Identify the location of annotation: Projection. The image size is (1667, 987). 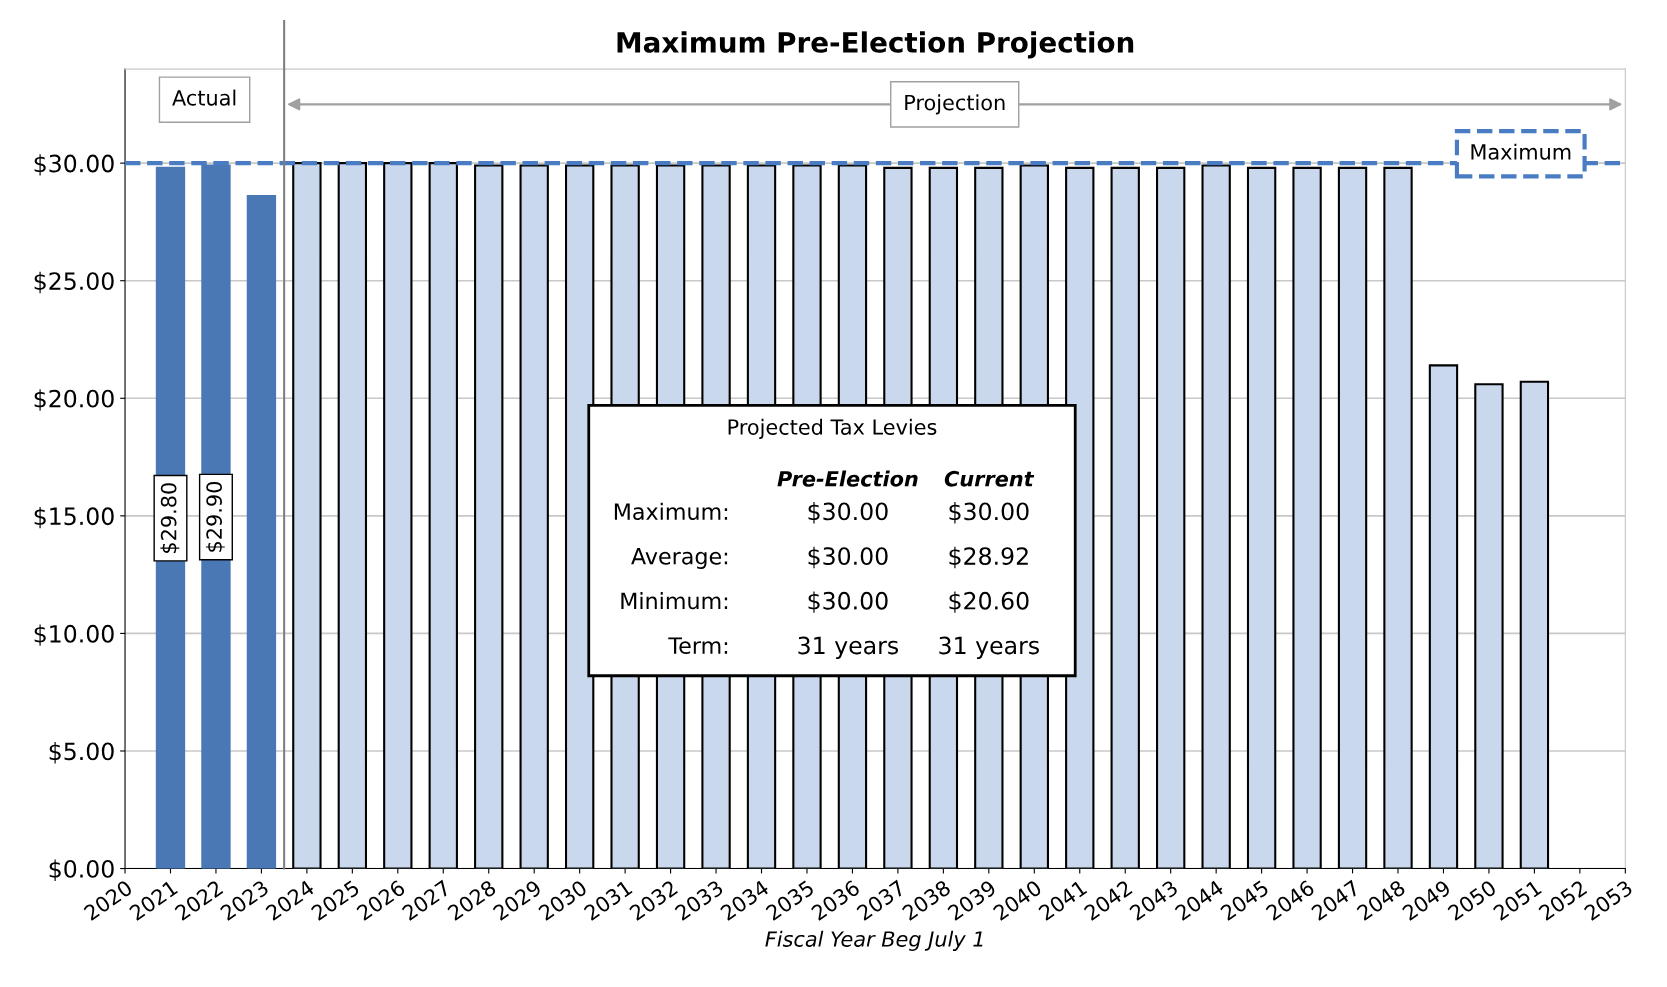
(955, 104).